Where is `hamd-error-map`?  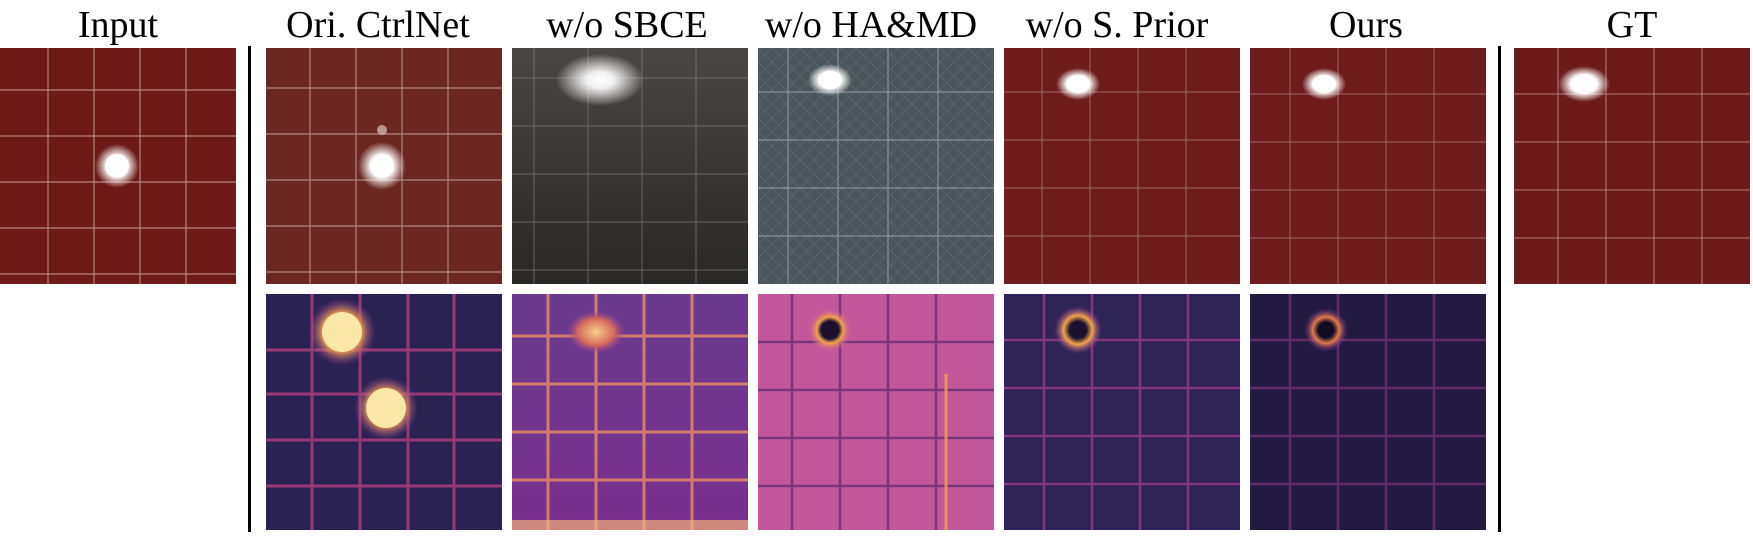 hamd-error-map is located at coordinates (876, 412).